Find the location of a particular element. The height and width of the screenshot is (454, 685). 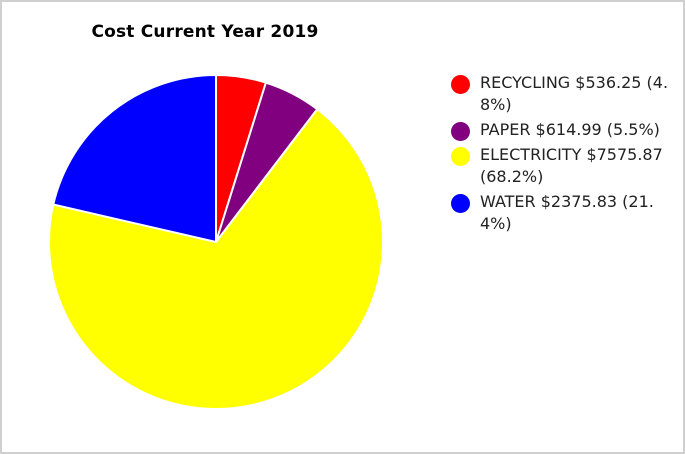

legend-item-water: WATER $2375.83 (21.4%) is located at coordinates (565, 213).